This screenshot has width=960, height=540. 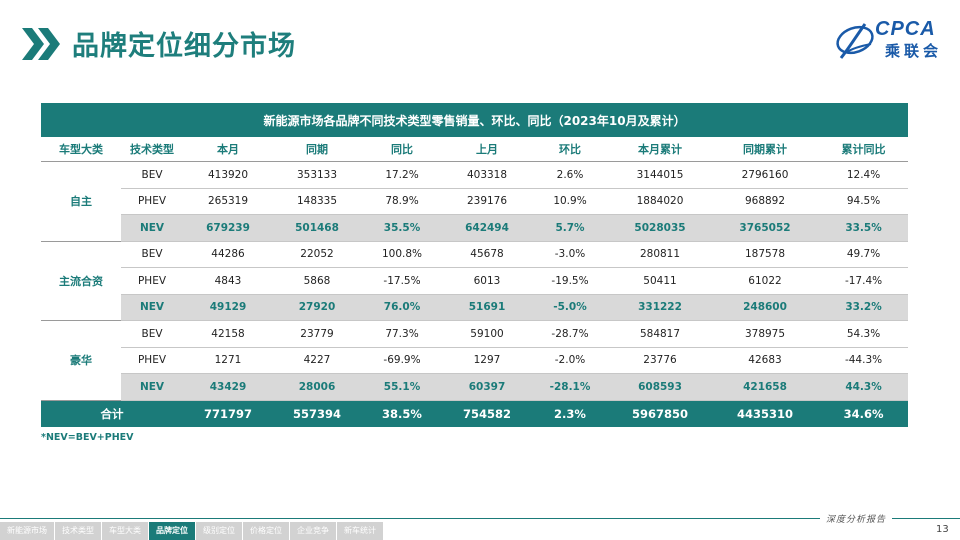 What do you see at coordinates (81, 281) in the screenshot?
I see `group-label: 主流合资` at bounding box center [81, 281].